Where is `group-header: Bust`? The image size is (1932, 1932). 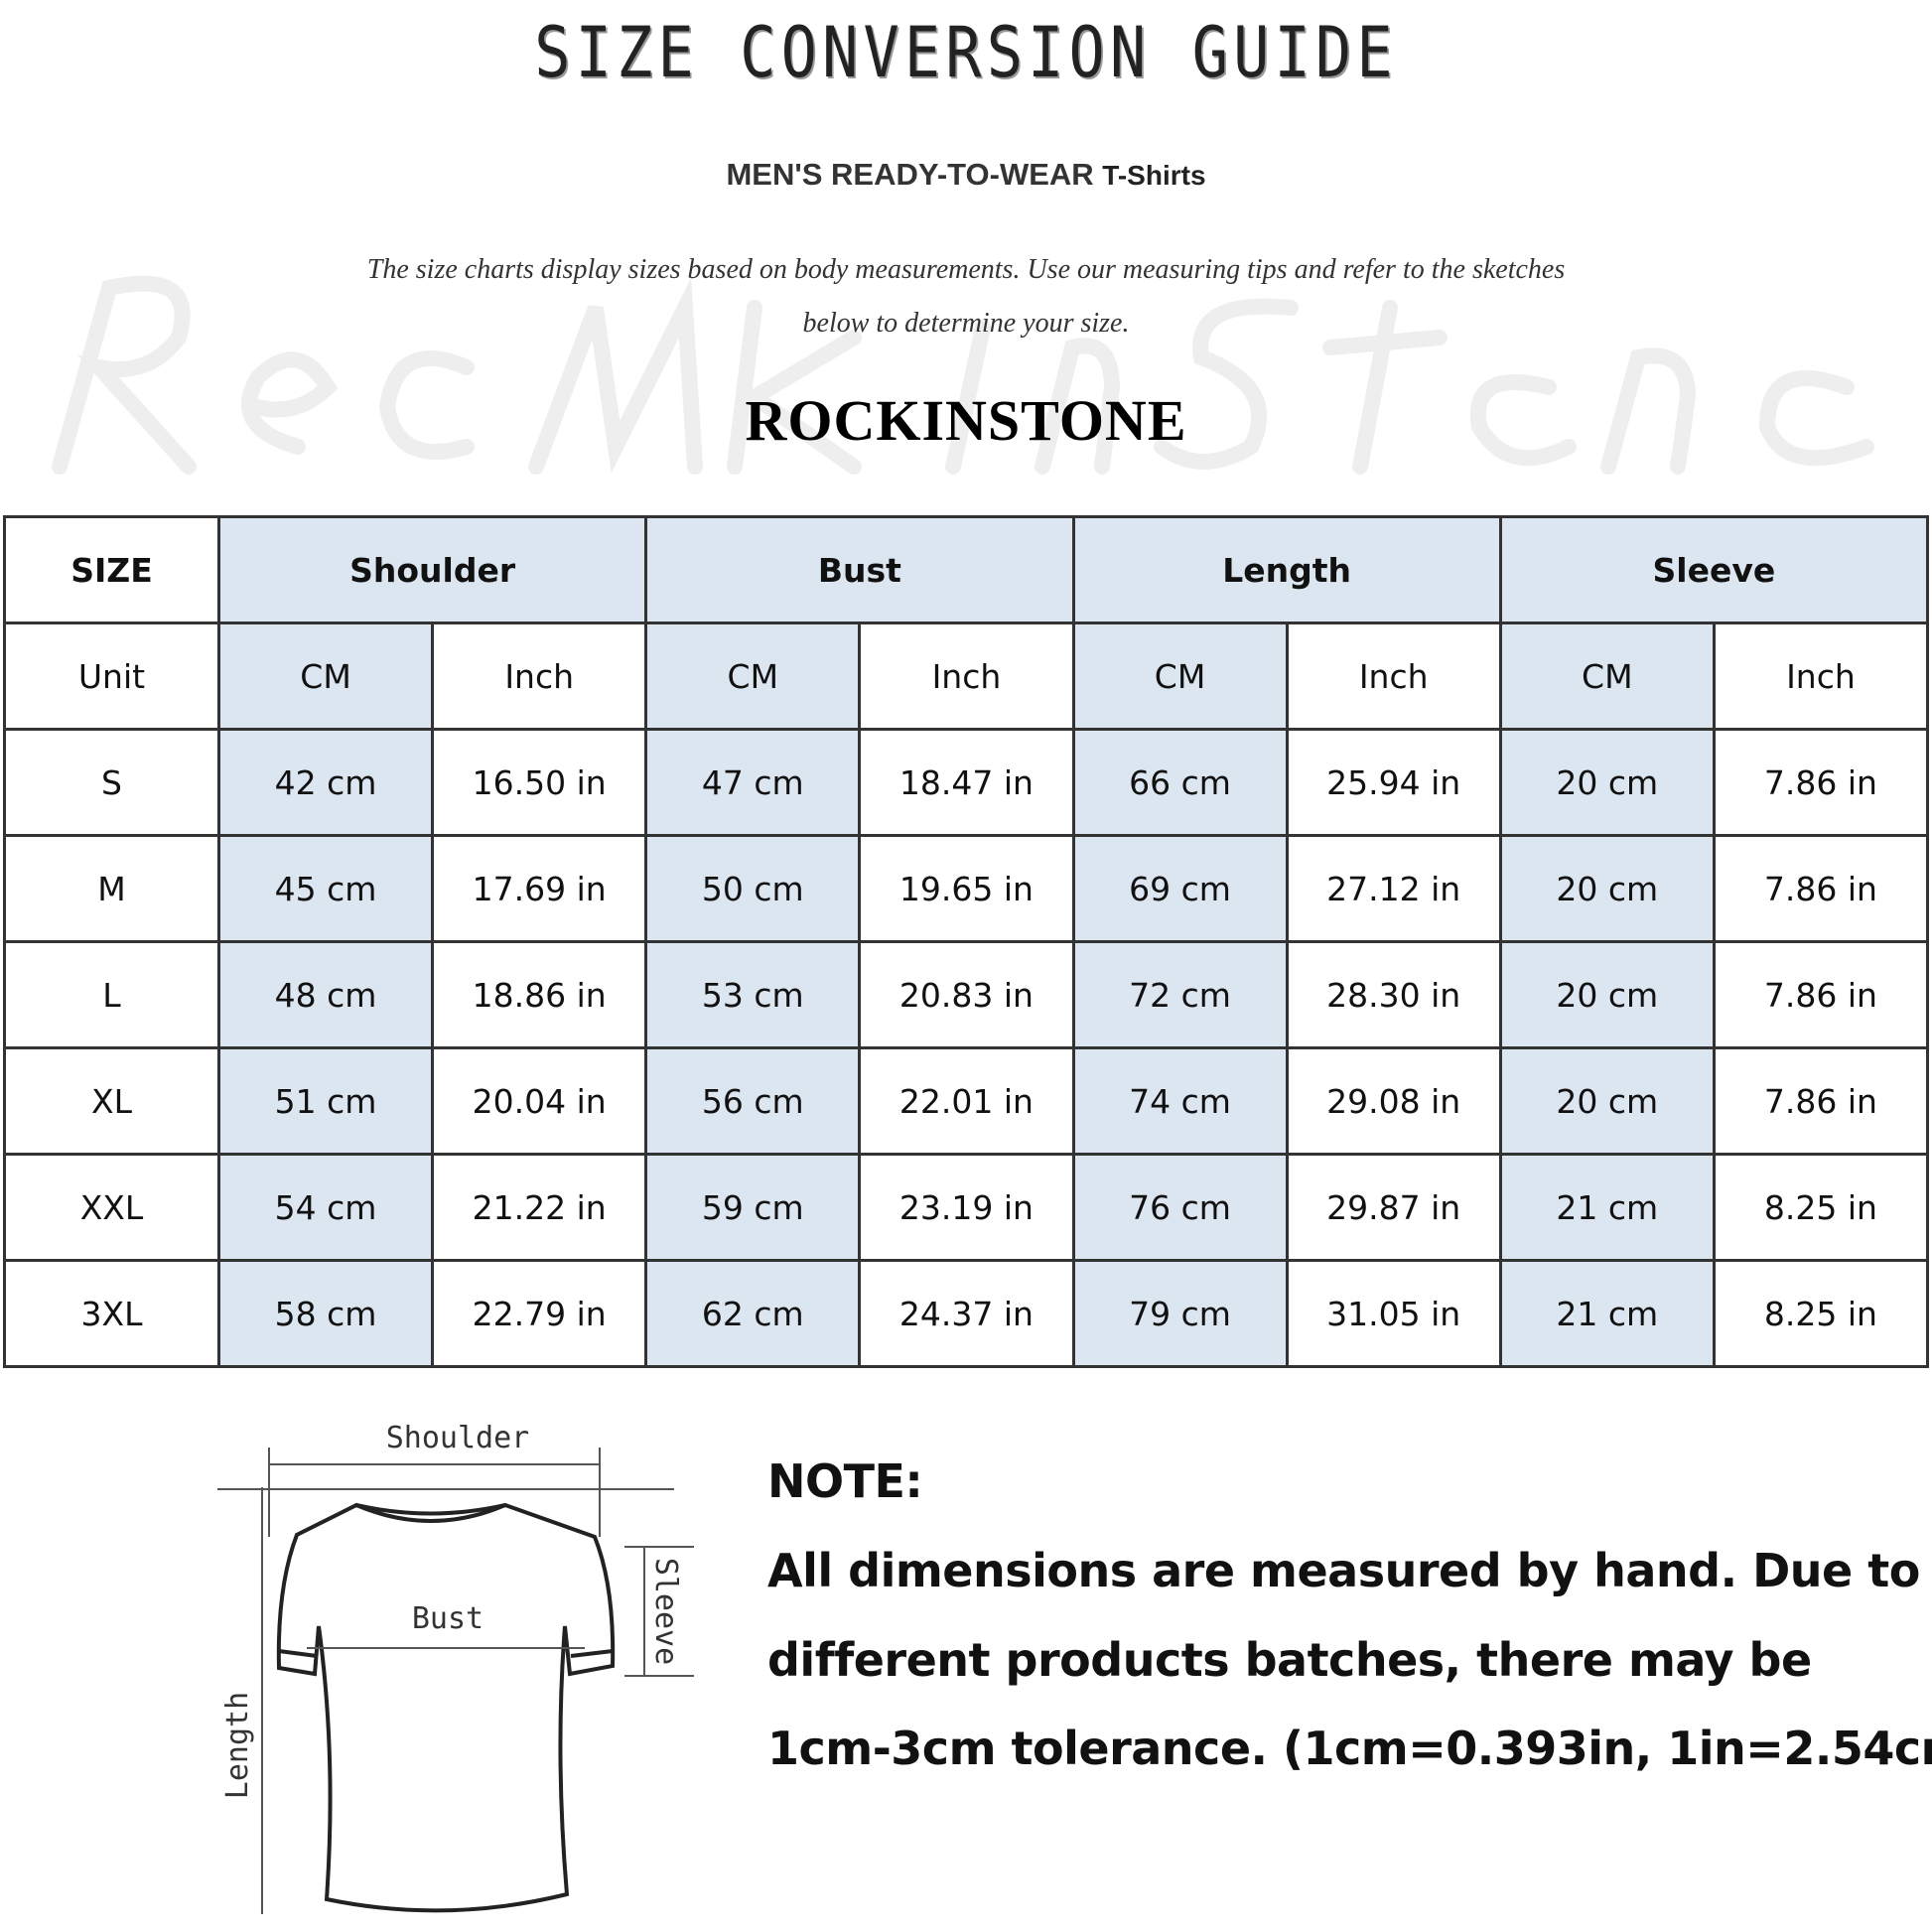
group-header: Bust is located at coordinates (860, 569).